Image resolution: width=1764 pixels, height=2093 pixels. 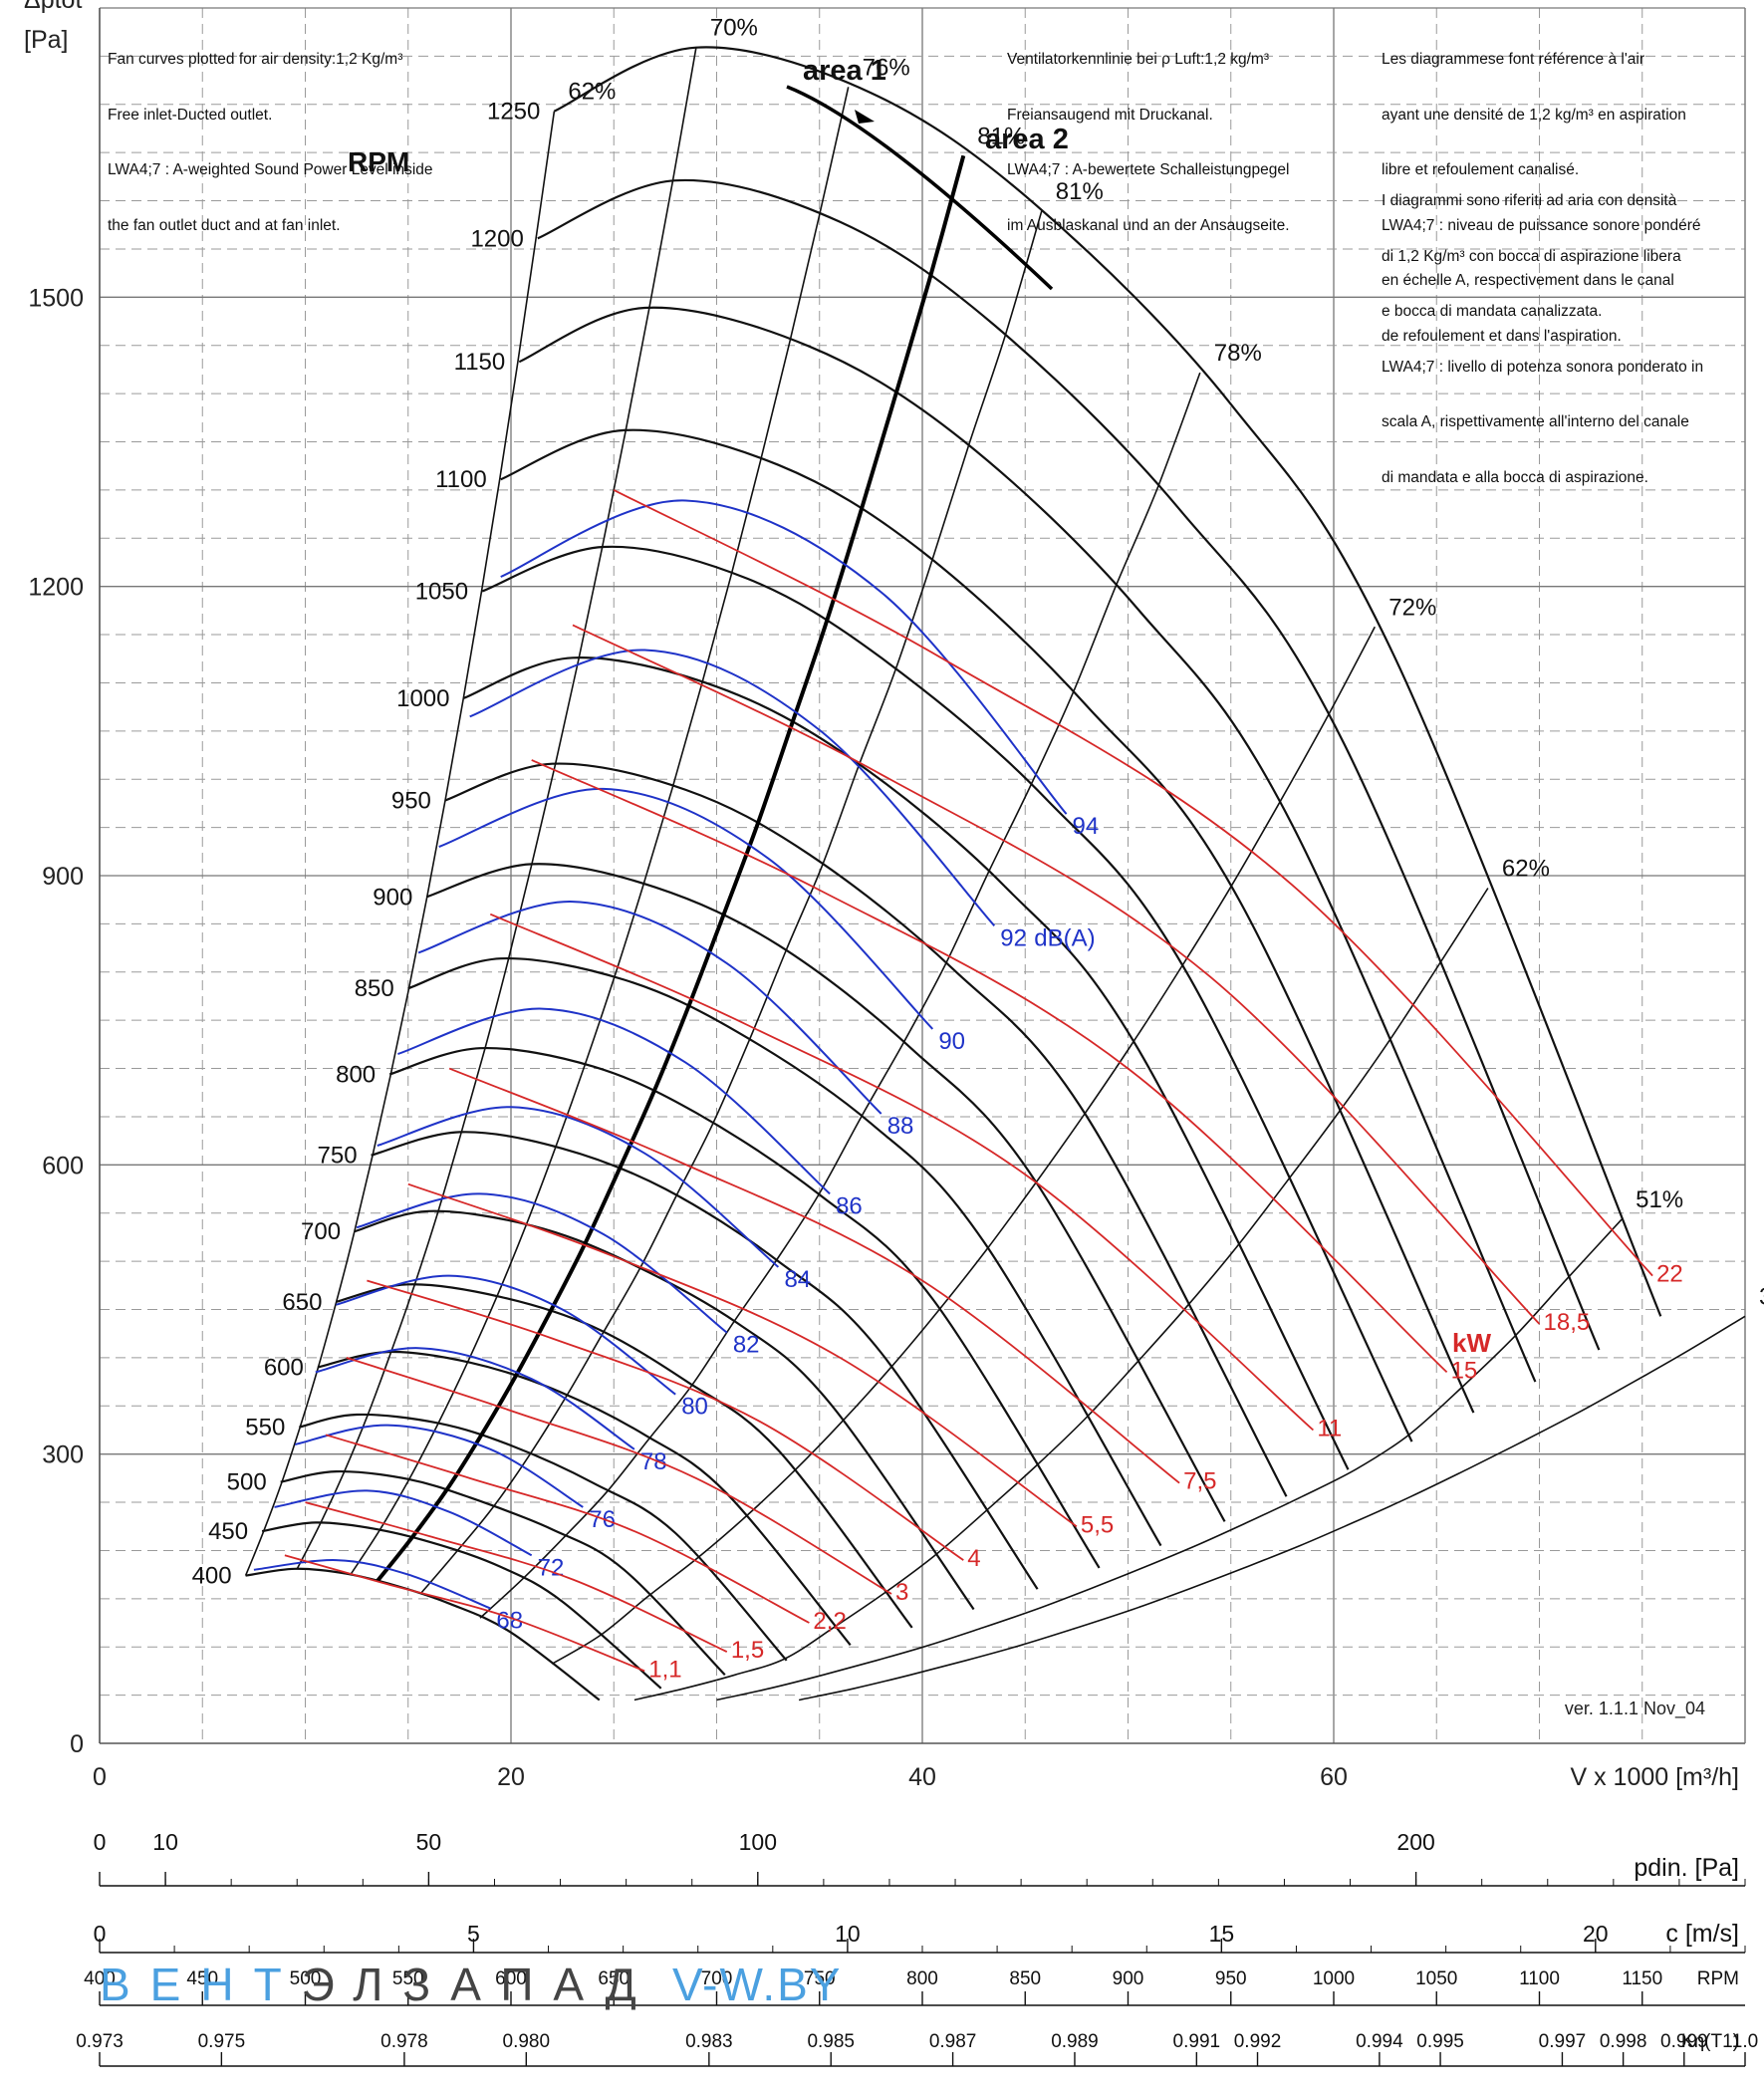 What do you see at coordinates (511, 1979) in the screenshot?
I see `scale-tick-label: 600` at bounding box center [511, 1979].